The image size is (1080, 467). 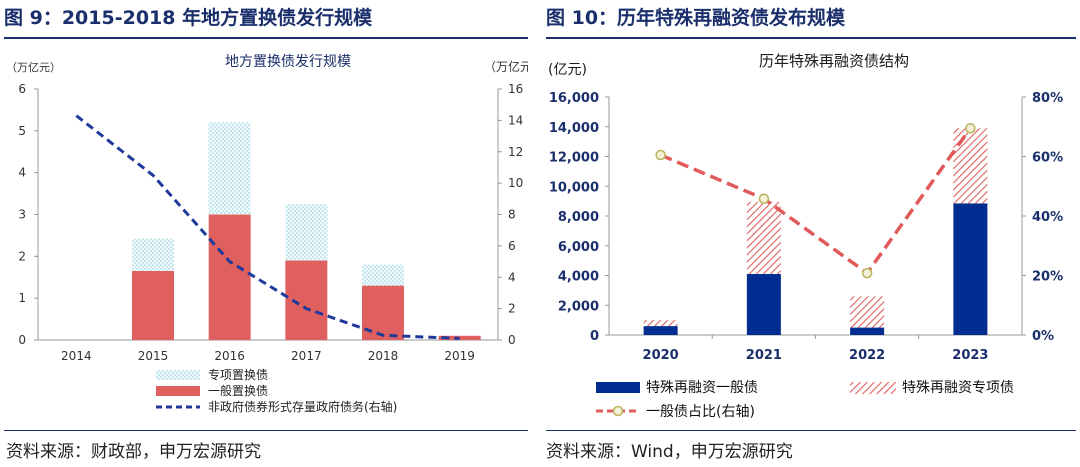 What do you see at coordinates (459, 356) in the screenshot?
I see `x-tick-label: 2019` at bounding box center [459, 356].